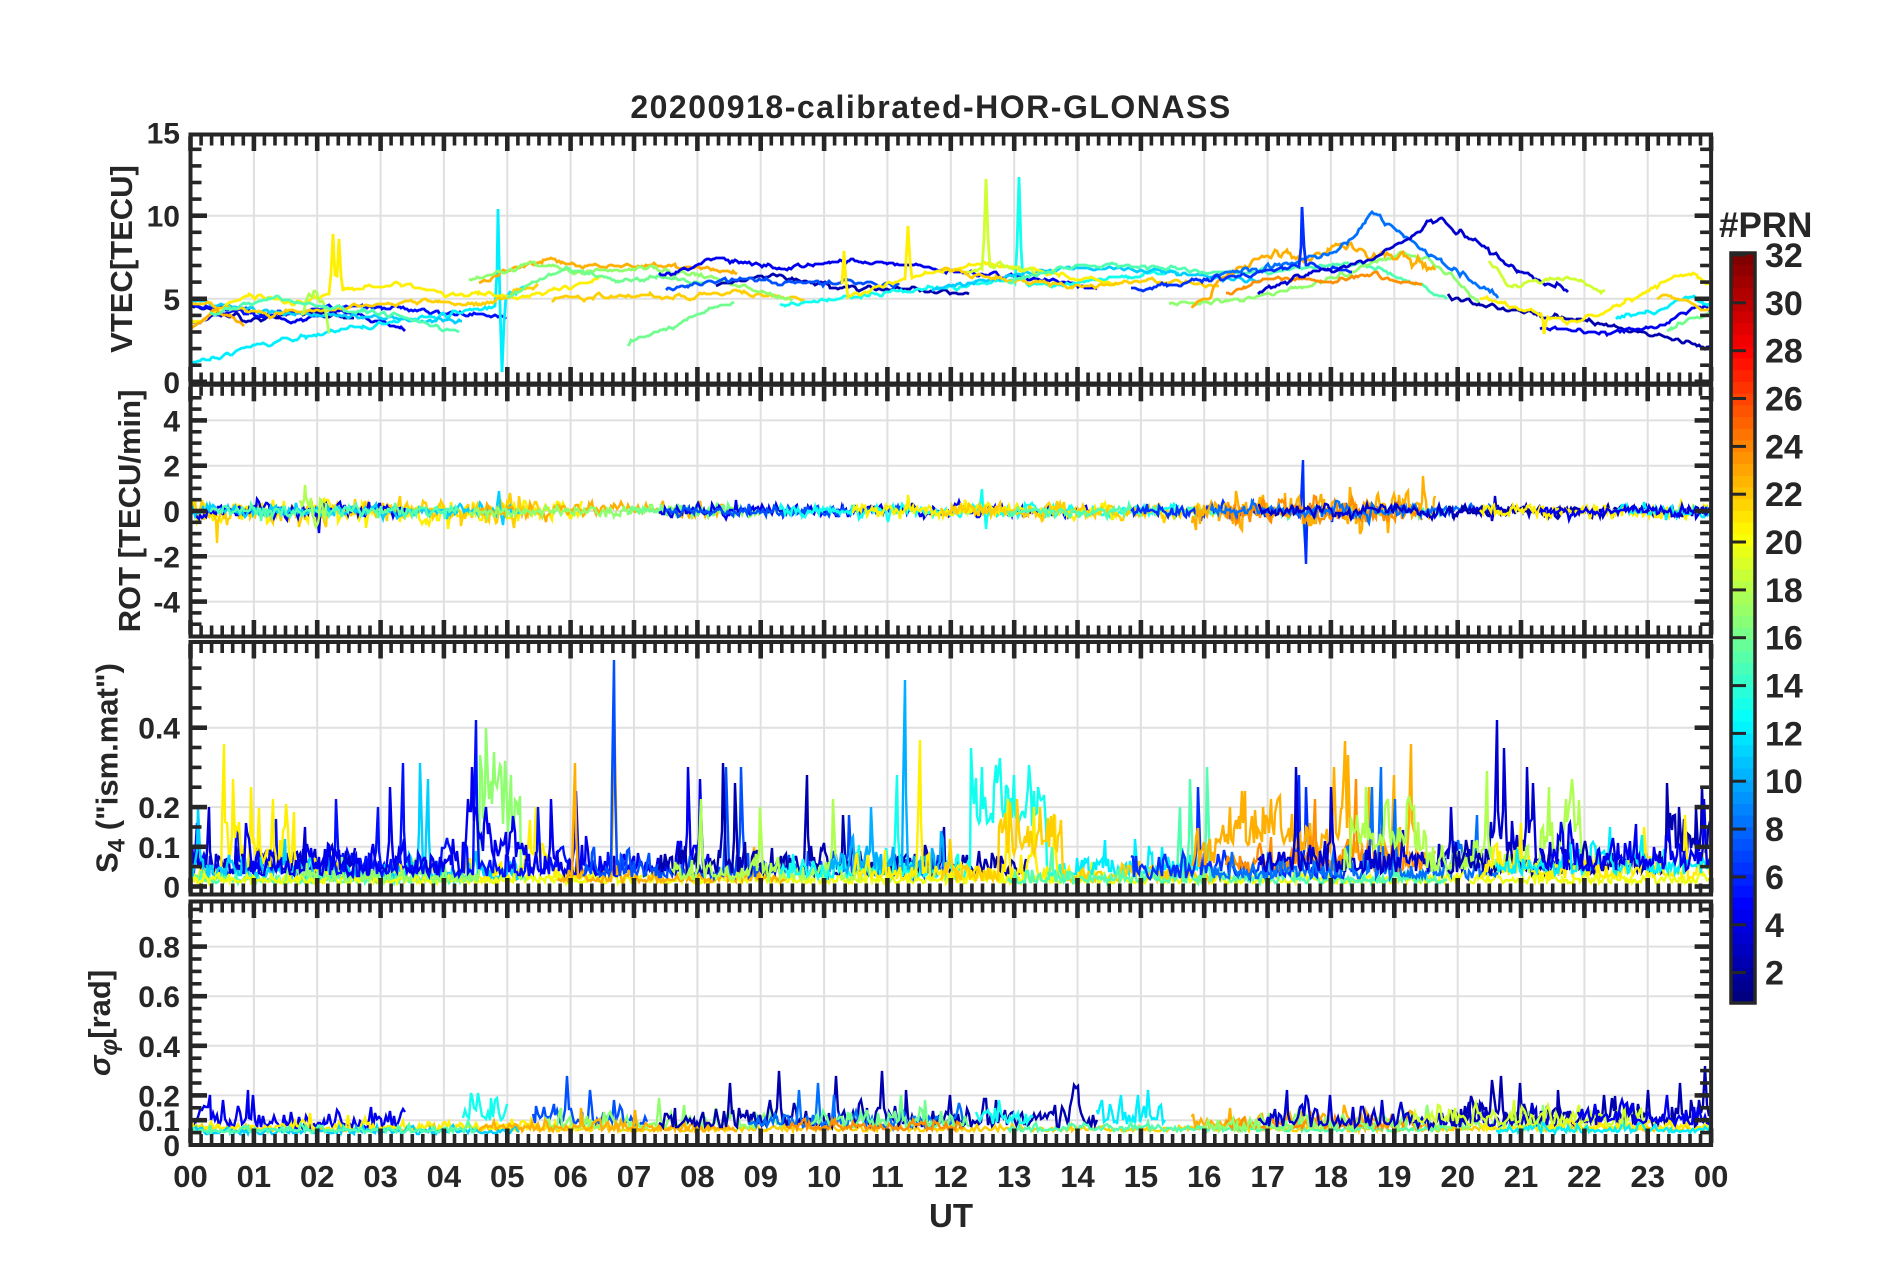 The width and height of the screenshot is (1902, 1277). What do you see at coordinates (697, 1176) in the screenshot?
I see `svg-text: 08` at bounding box center [697, 1176].